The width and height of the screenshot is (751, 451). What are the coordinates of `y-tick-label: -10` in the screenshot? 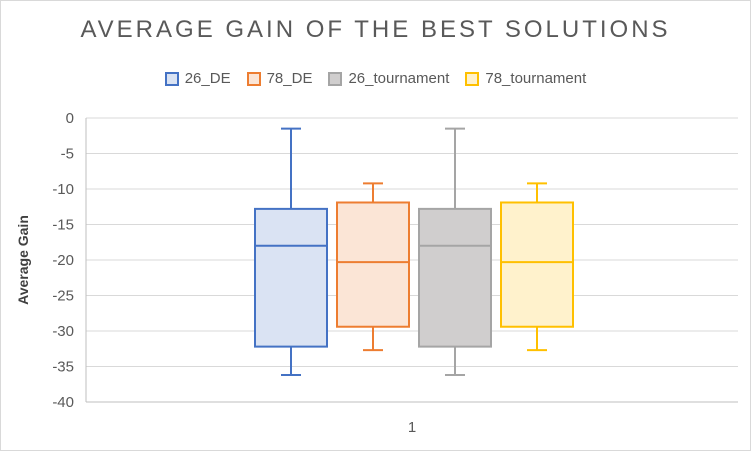 It's located at (63, 189).